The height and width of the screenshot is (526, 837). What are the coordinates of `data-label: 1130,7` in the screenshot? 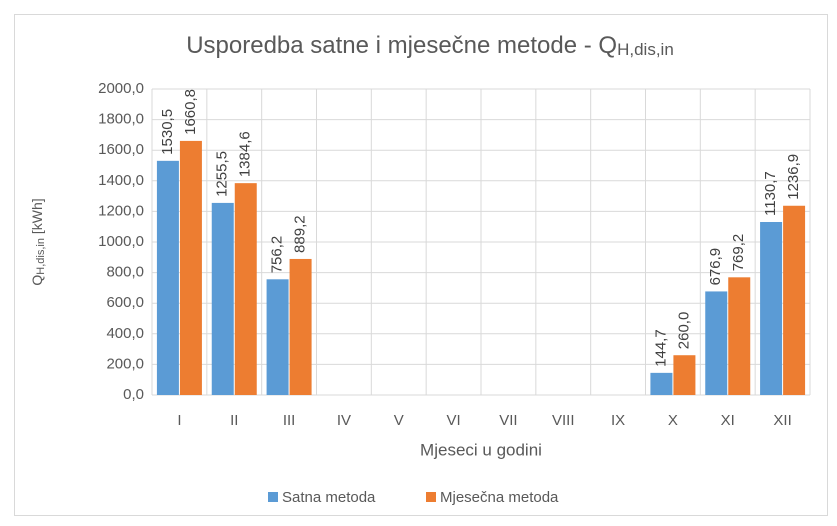 It's located at (770, 193).